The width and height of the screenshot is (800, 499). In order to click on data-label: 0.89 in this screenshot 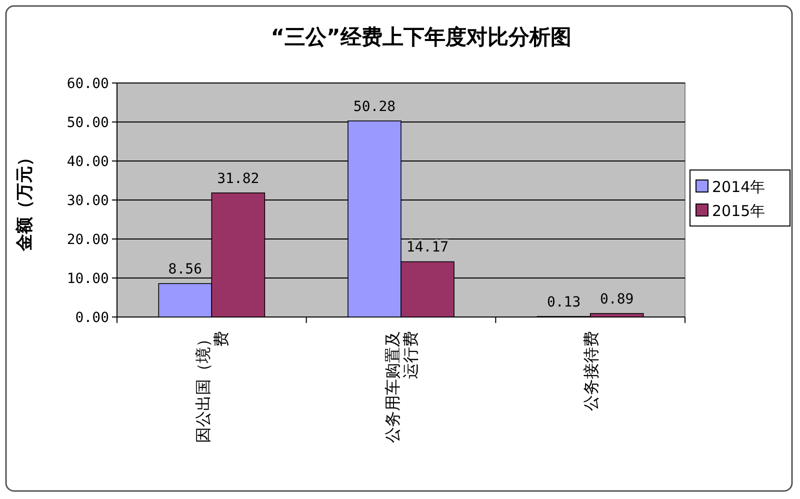, I will do `click(617, 300)`.